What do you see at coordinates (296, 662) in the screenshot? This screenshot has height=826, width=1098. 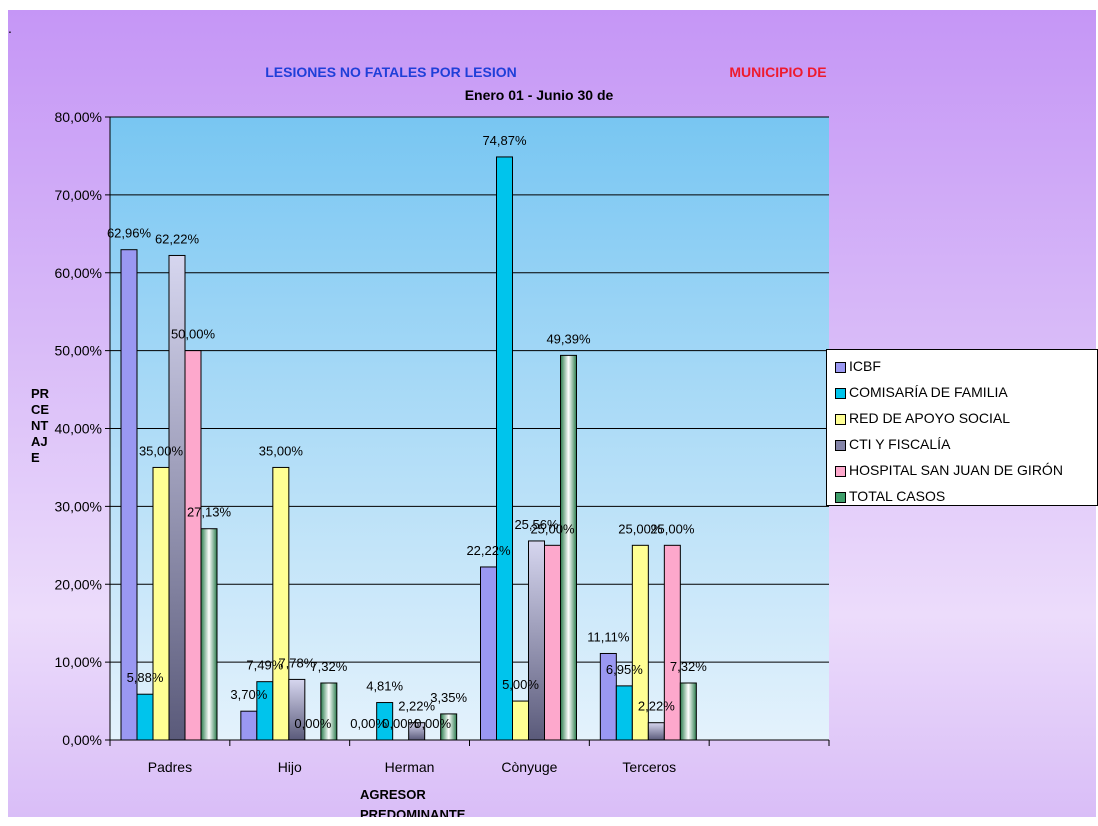 I see `data-label: 7,78%` at bounding box center [296, 662].